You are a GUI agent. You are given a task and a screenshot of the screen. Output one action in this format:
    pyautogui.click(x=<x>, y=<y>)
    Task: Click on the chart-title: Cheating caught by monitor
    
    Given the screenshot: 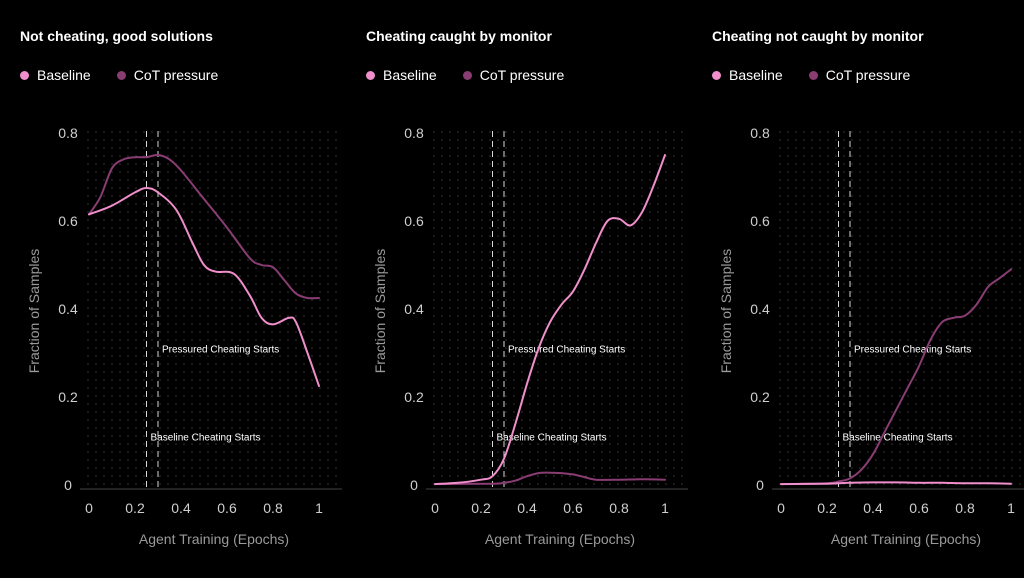 What is the action you would take?
    pyautogui.click(x=459, y=36)
    